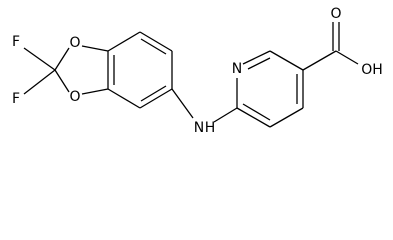 The height and width of the screenshot is (240, 393). Describe the element at coordinates (372, 70) in the screenshot. I see `atom-label: OH` at that location.